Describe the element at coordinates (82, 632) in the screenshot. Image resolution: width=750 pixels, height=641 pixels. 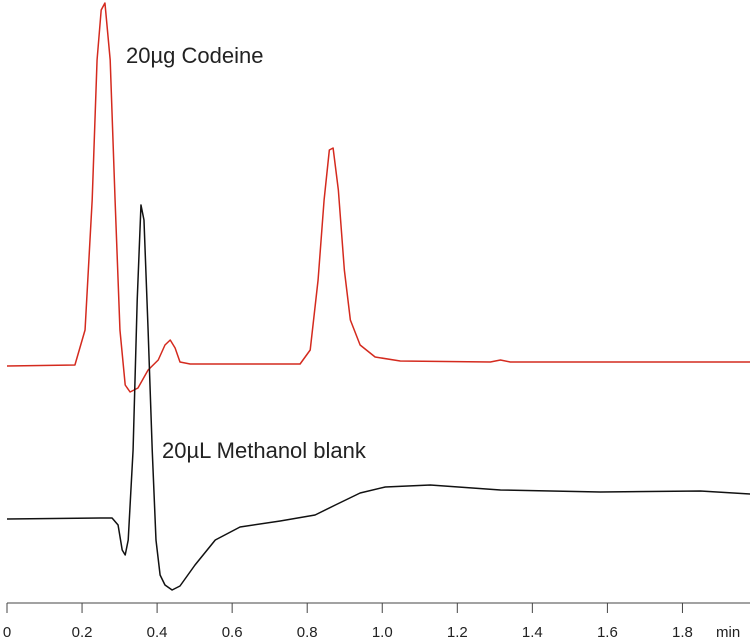
I see `x-tick-label: 0.2` at that location.